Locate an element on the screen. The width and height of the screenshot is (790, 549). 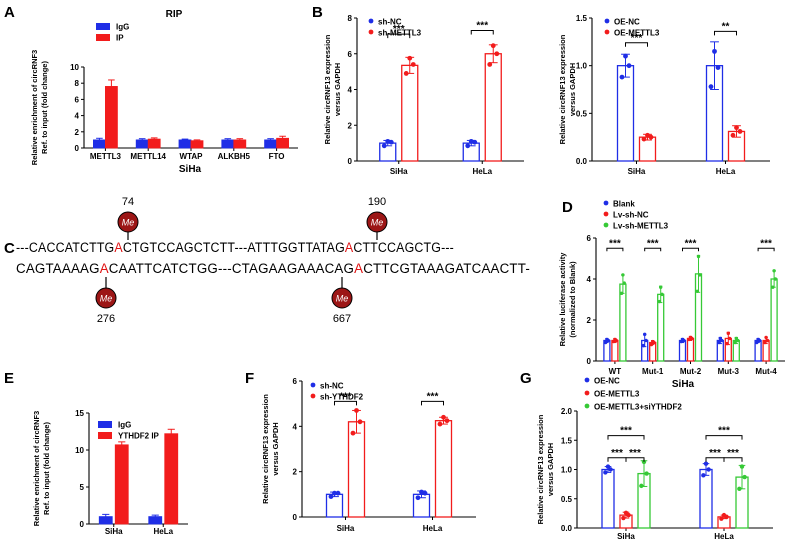
category-label-a-3: ALKBH5 is located at coordinates (234, 156).